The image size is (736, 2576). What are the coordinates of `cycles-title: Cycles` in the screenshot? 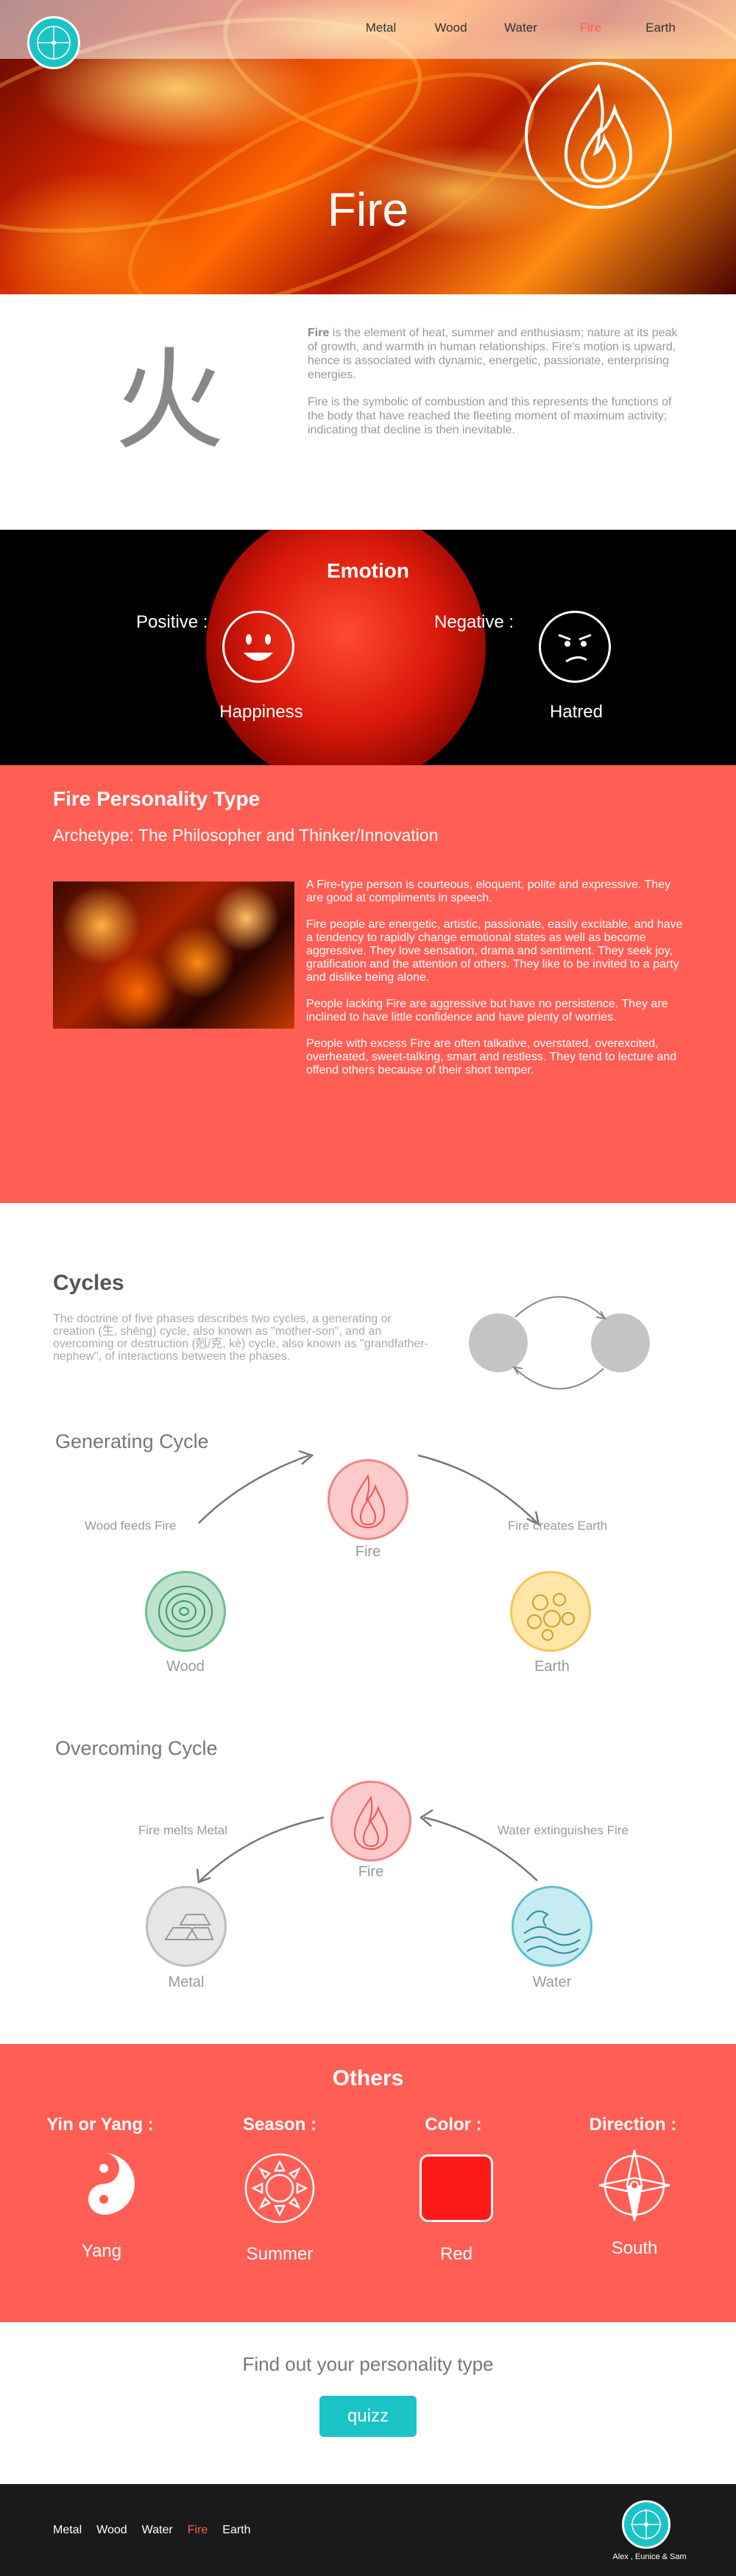 It's located at (88, 1283).